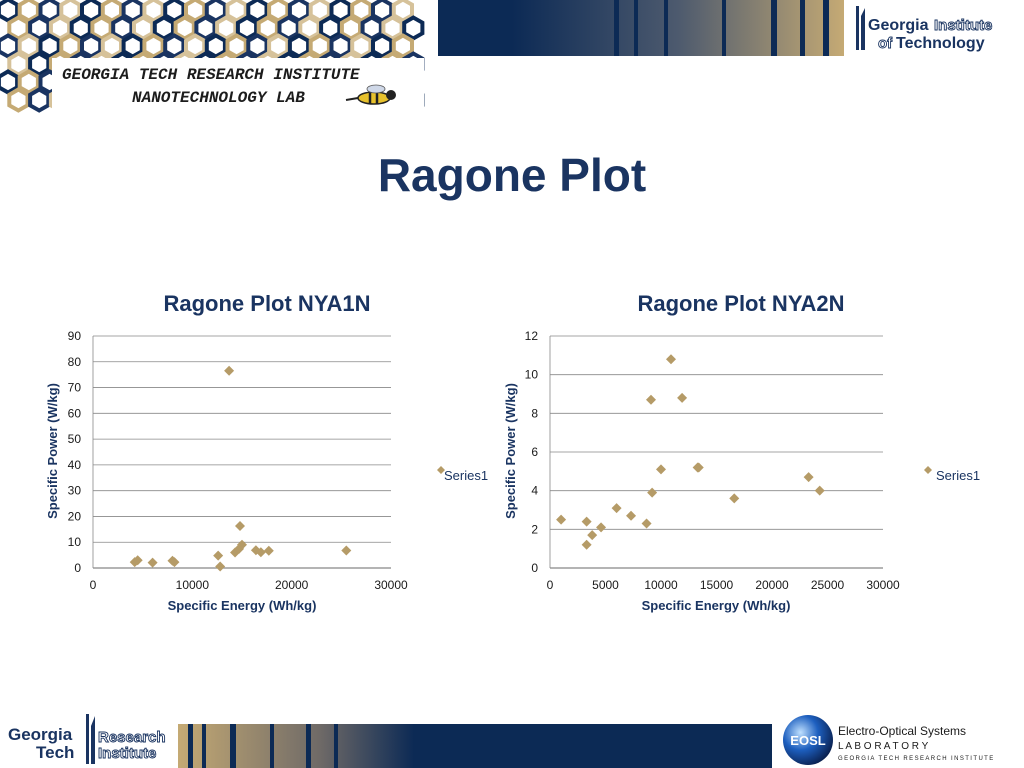  I want to click on y-tick-label: 70, so click(75, 388).